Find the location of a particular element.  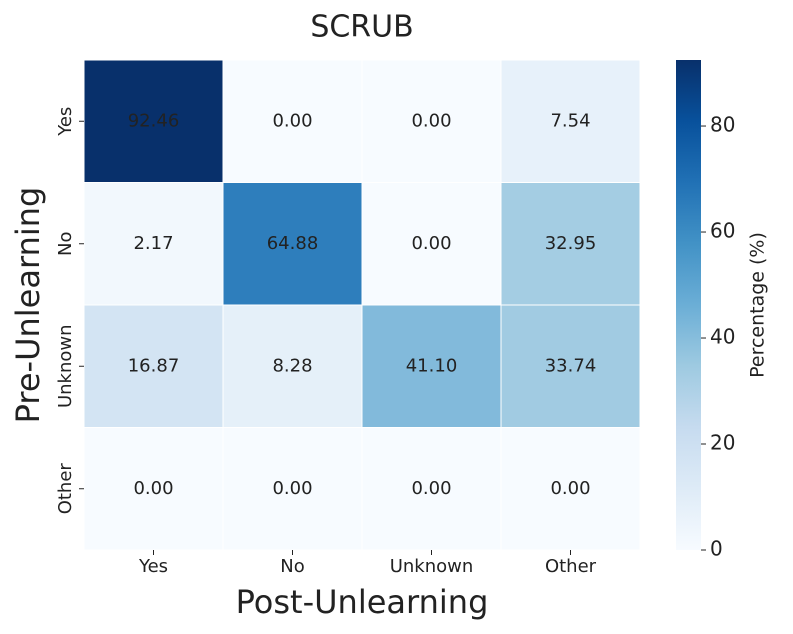

x-tick-label: Yes is located at coordinates (153, 566).